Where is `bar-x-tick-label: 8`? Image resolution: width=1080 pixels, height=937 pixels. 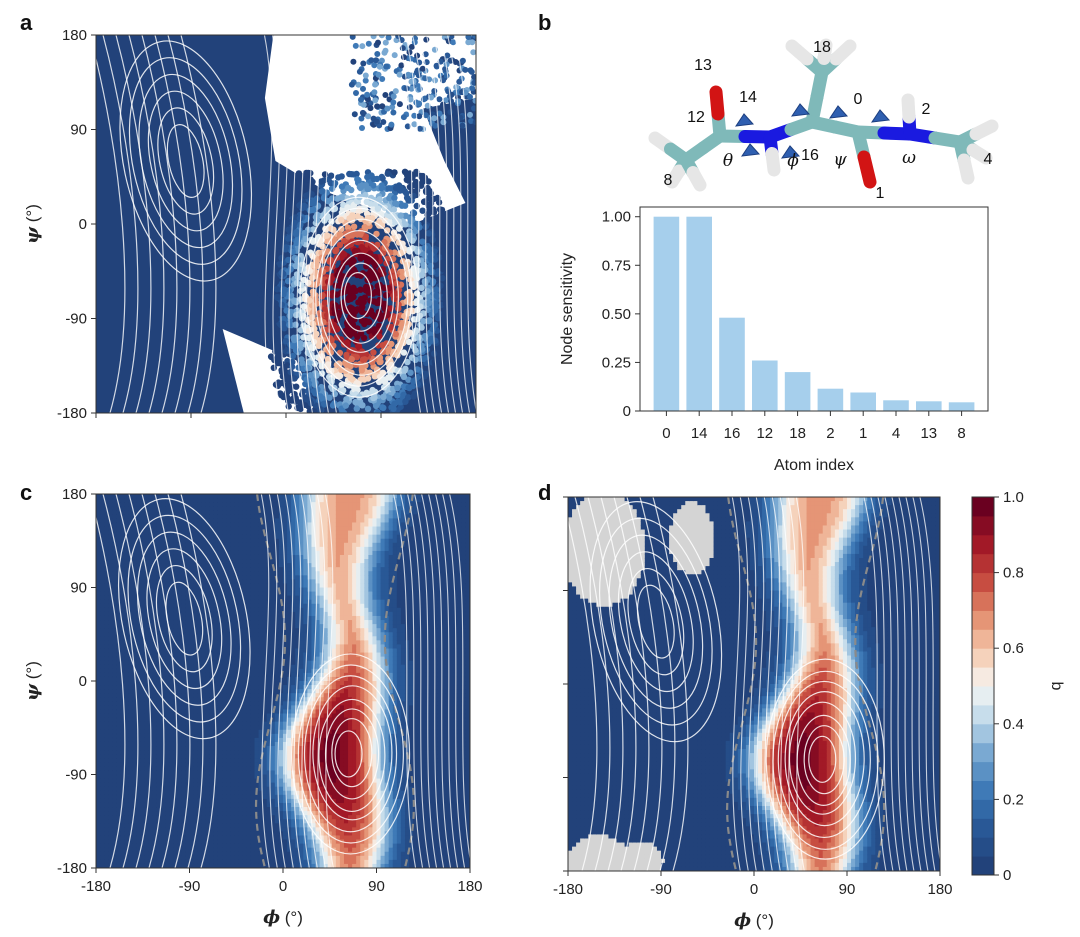 bar-x-tick-label: 8 is located at coordinates (961, 433).